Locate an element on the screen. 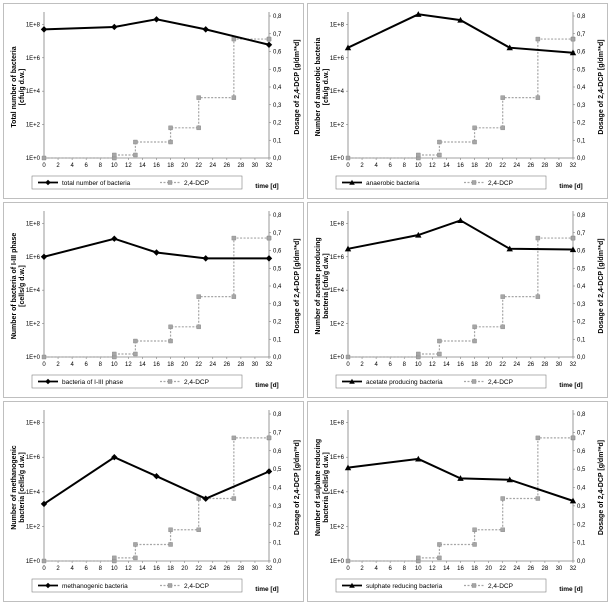 Image resolution: width=611 pixels, height=605 pixels. y-left-tick-label: 1E+2 is located at coordinates (337, 527).